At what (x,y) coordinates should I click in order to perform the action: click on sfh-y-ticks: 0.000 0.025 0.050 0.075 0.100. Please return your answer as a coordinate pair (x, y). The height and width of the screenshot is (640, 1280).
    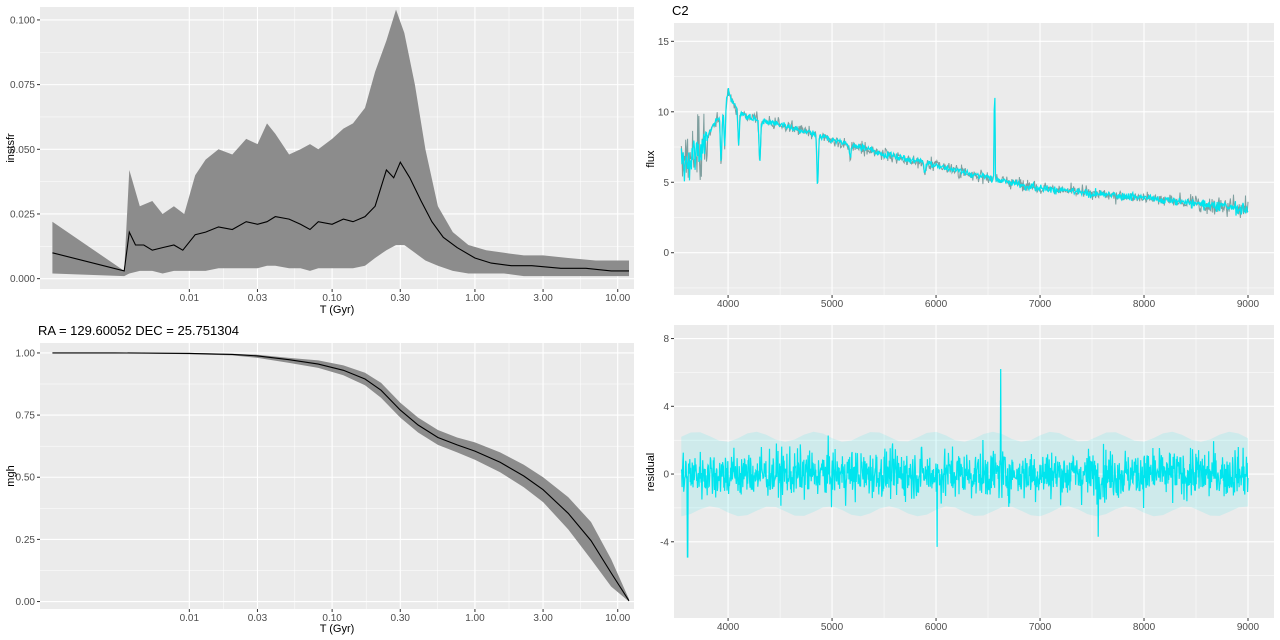
    Looking at the image, I should click on (25, 150).